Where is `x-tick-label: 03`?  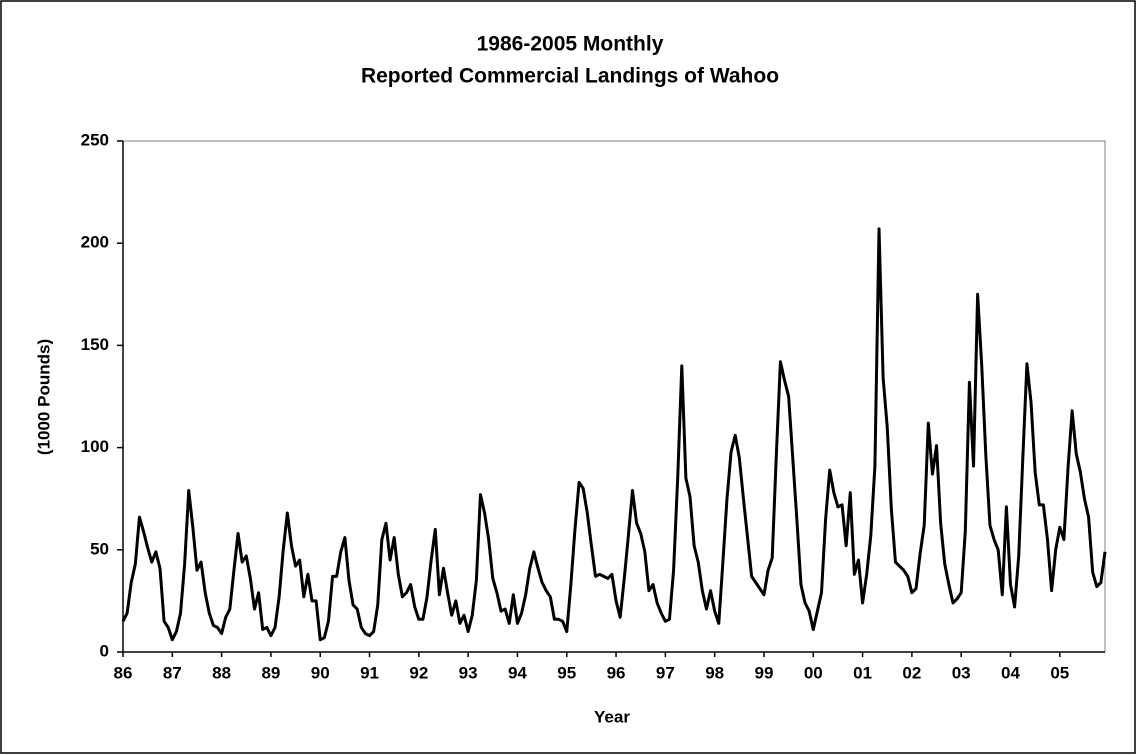 x-tick-label: 03 is located at coordinates (961, 672).